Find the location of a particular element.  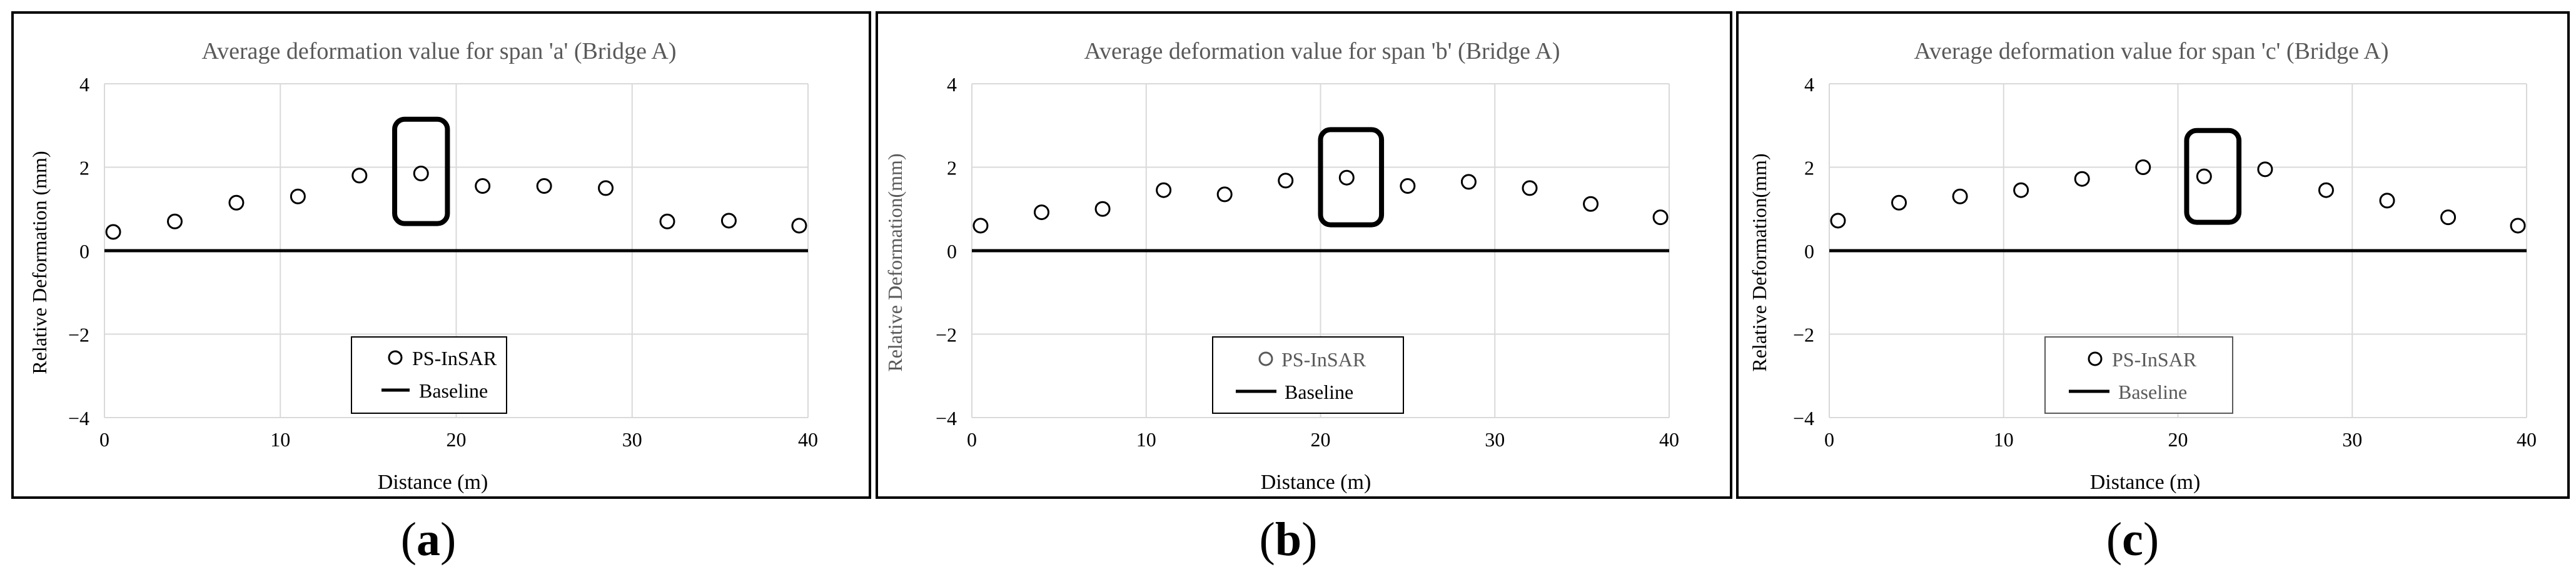

panel-label-a: (a) is located at coordinates (429, 539).